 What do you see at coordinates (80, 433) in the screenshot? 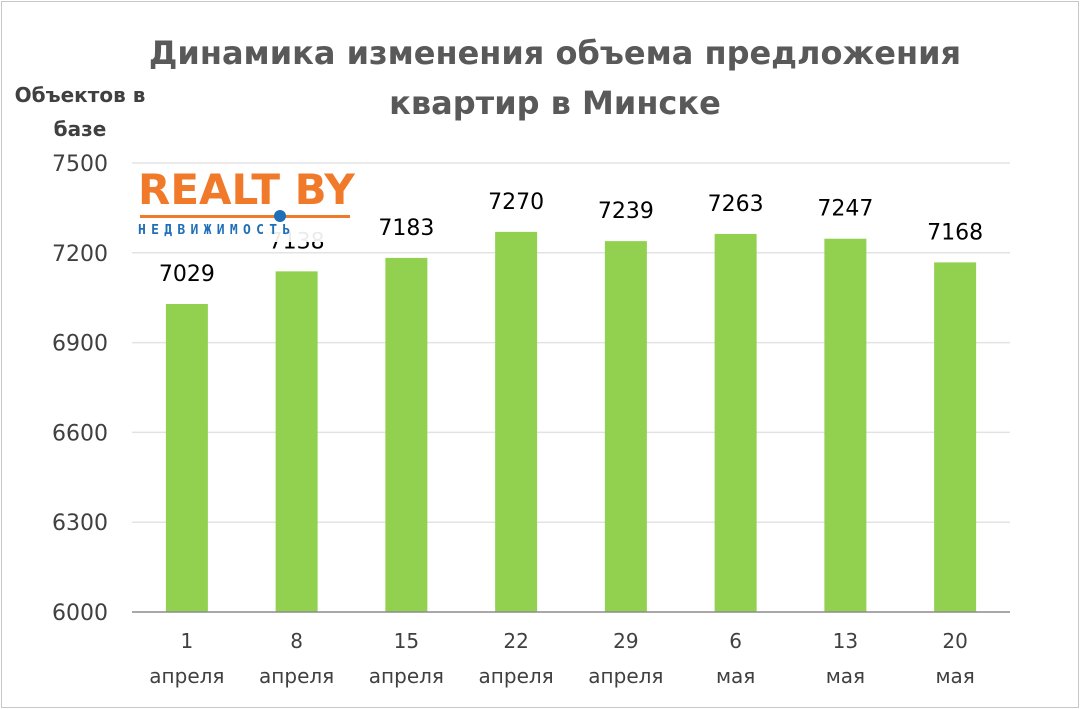
I see `y-tick-label: 6600` at bounding box center [80, 433].